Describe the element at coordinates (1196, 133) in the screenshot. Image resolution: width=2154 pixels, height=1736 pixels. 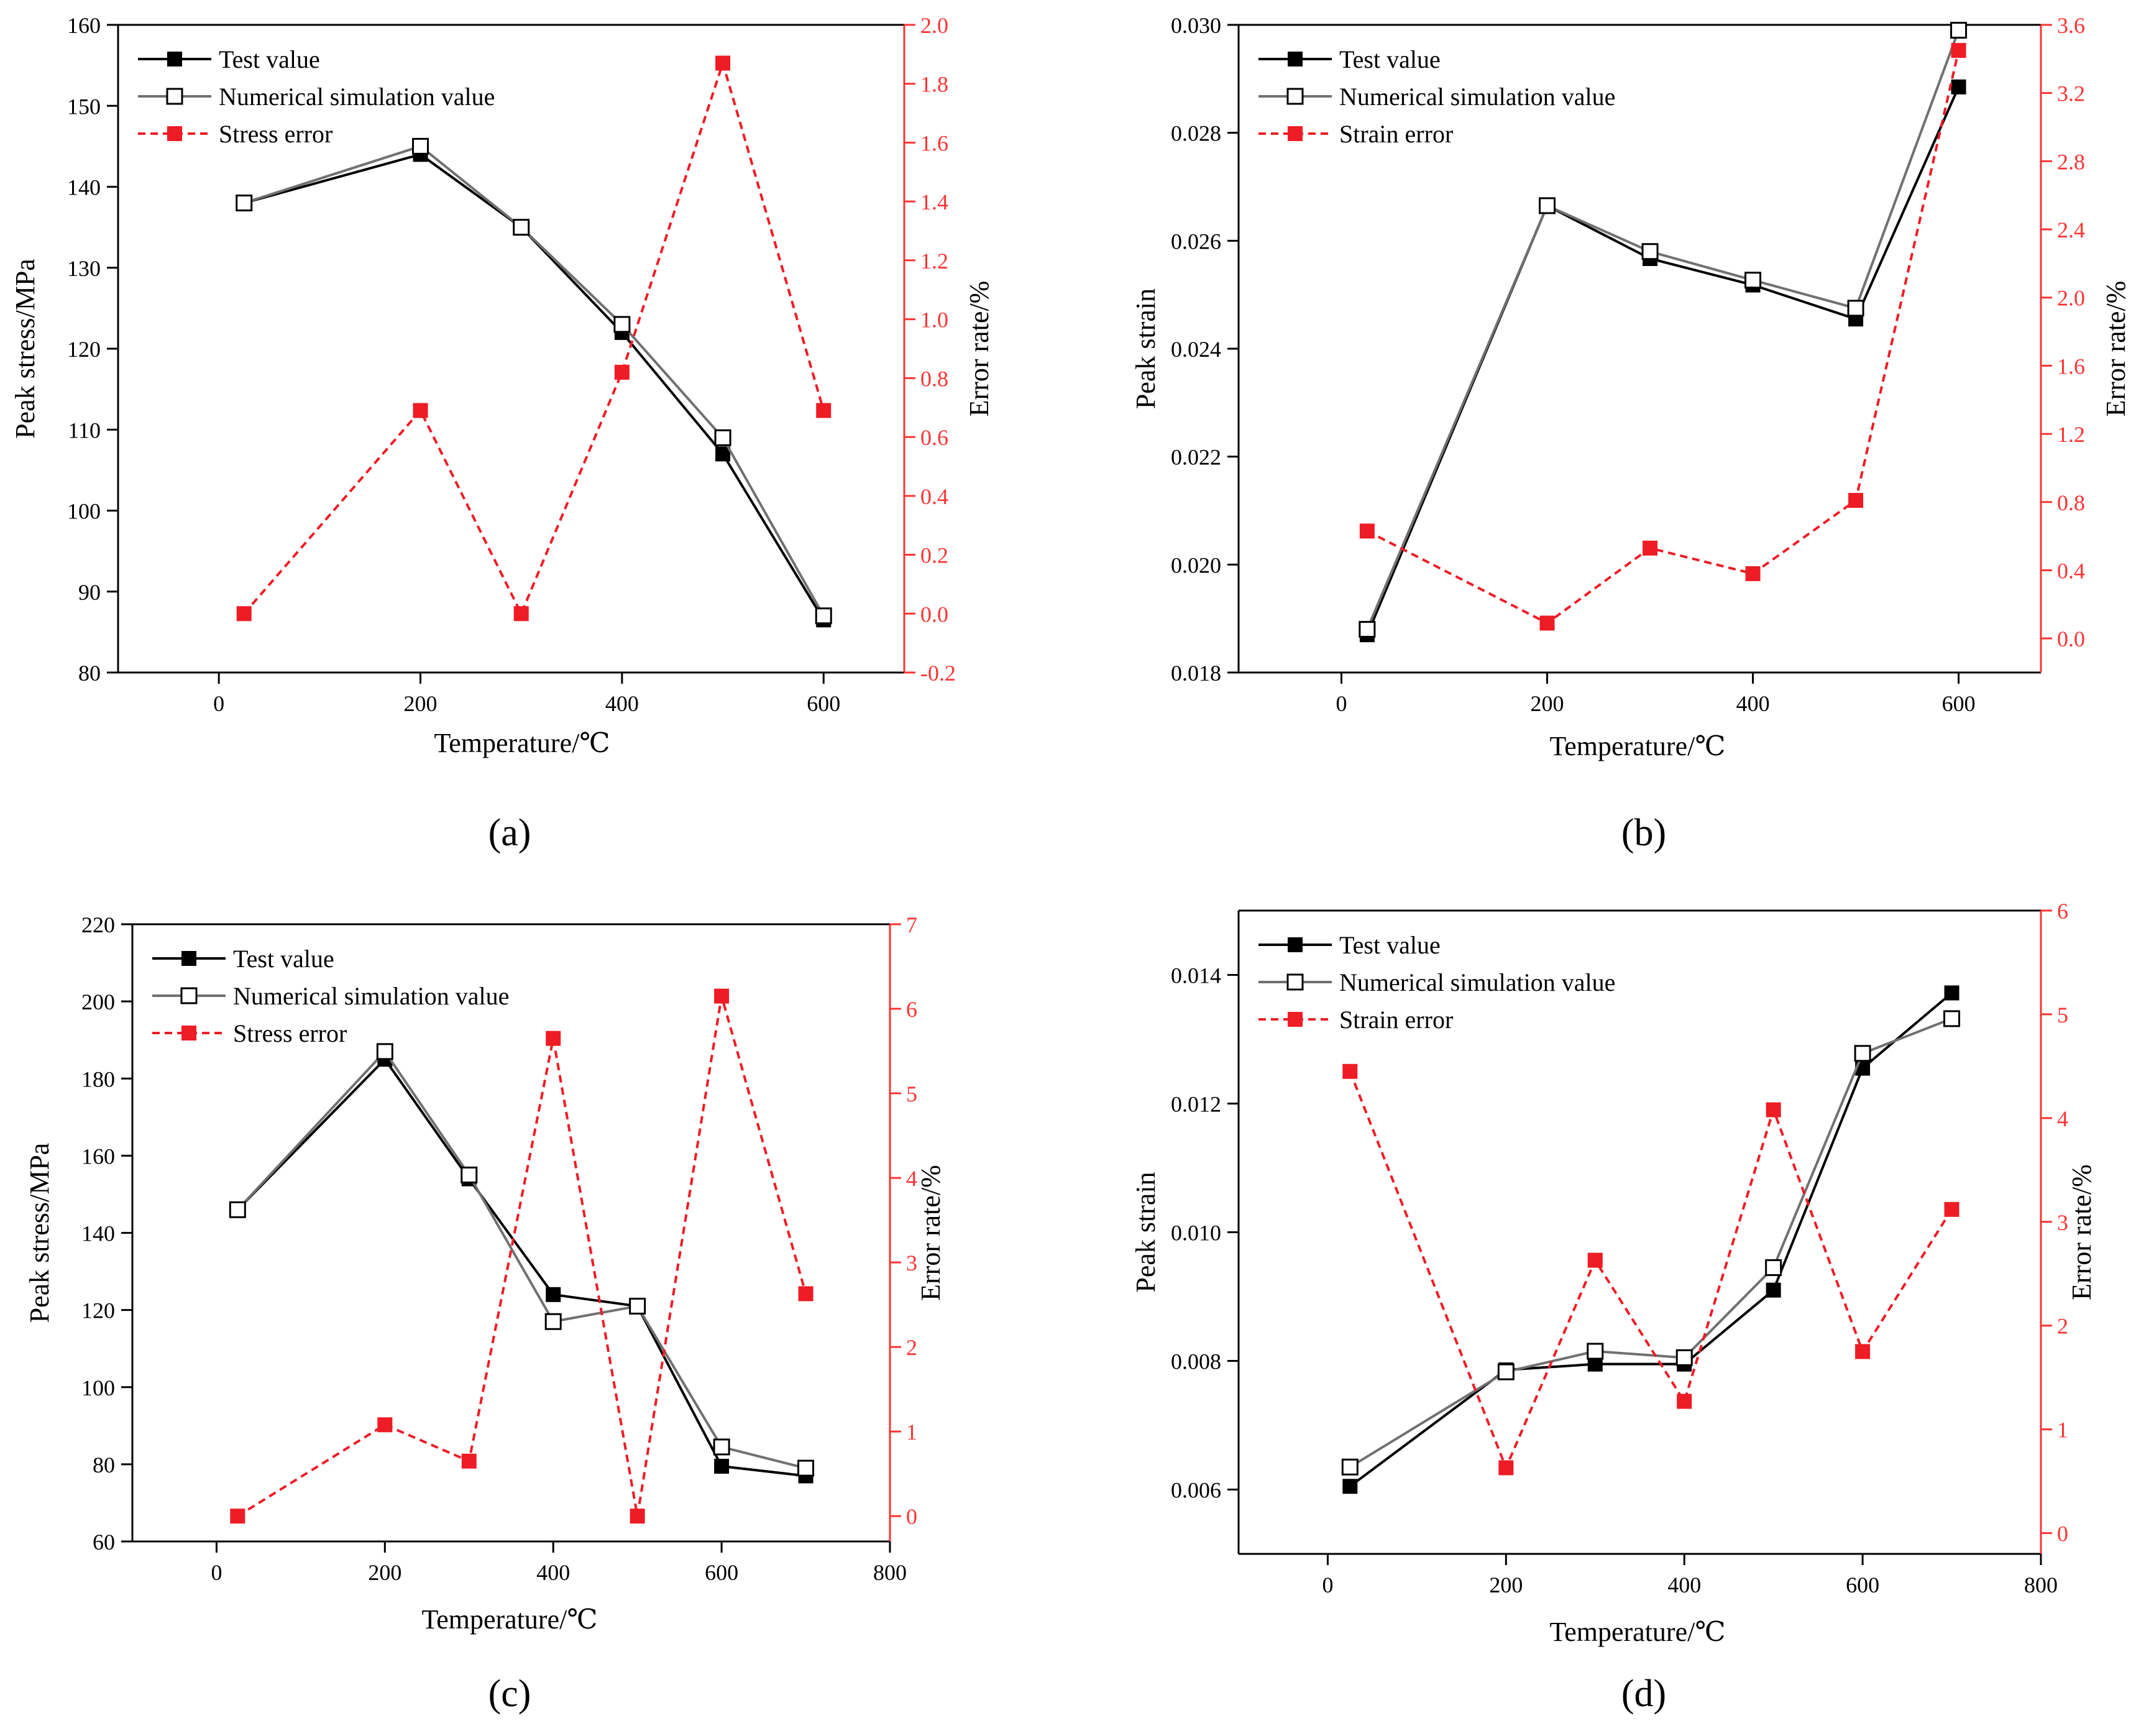
I see `y-tick-label: 0.028` at that location.